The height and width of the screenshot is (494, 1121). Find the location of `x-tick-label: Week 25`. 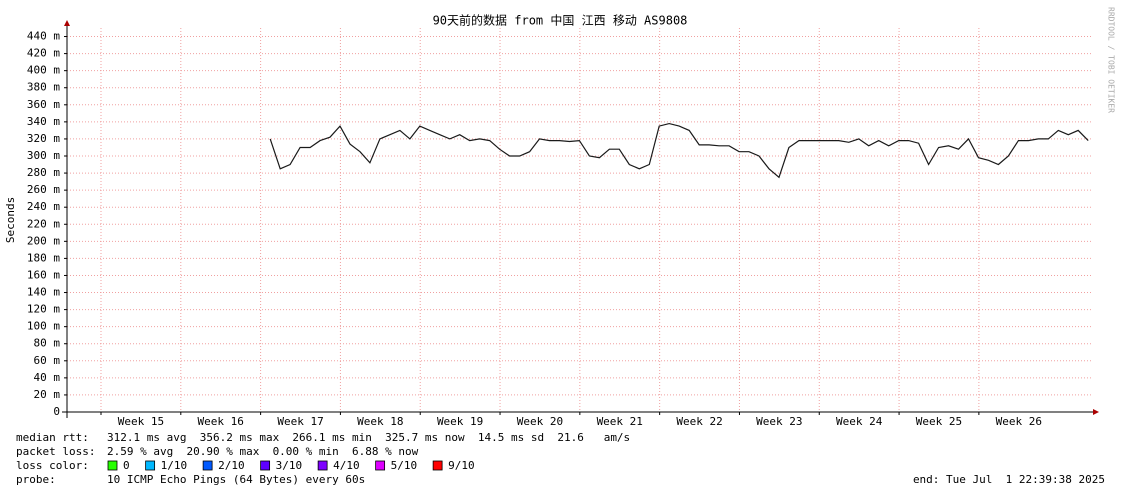

x-tick-label: Week 25 is located at coordinates (939, 421).